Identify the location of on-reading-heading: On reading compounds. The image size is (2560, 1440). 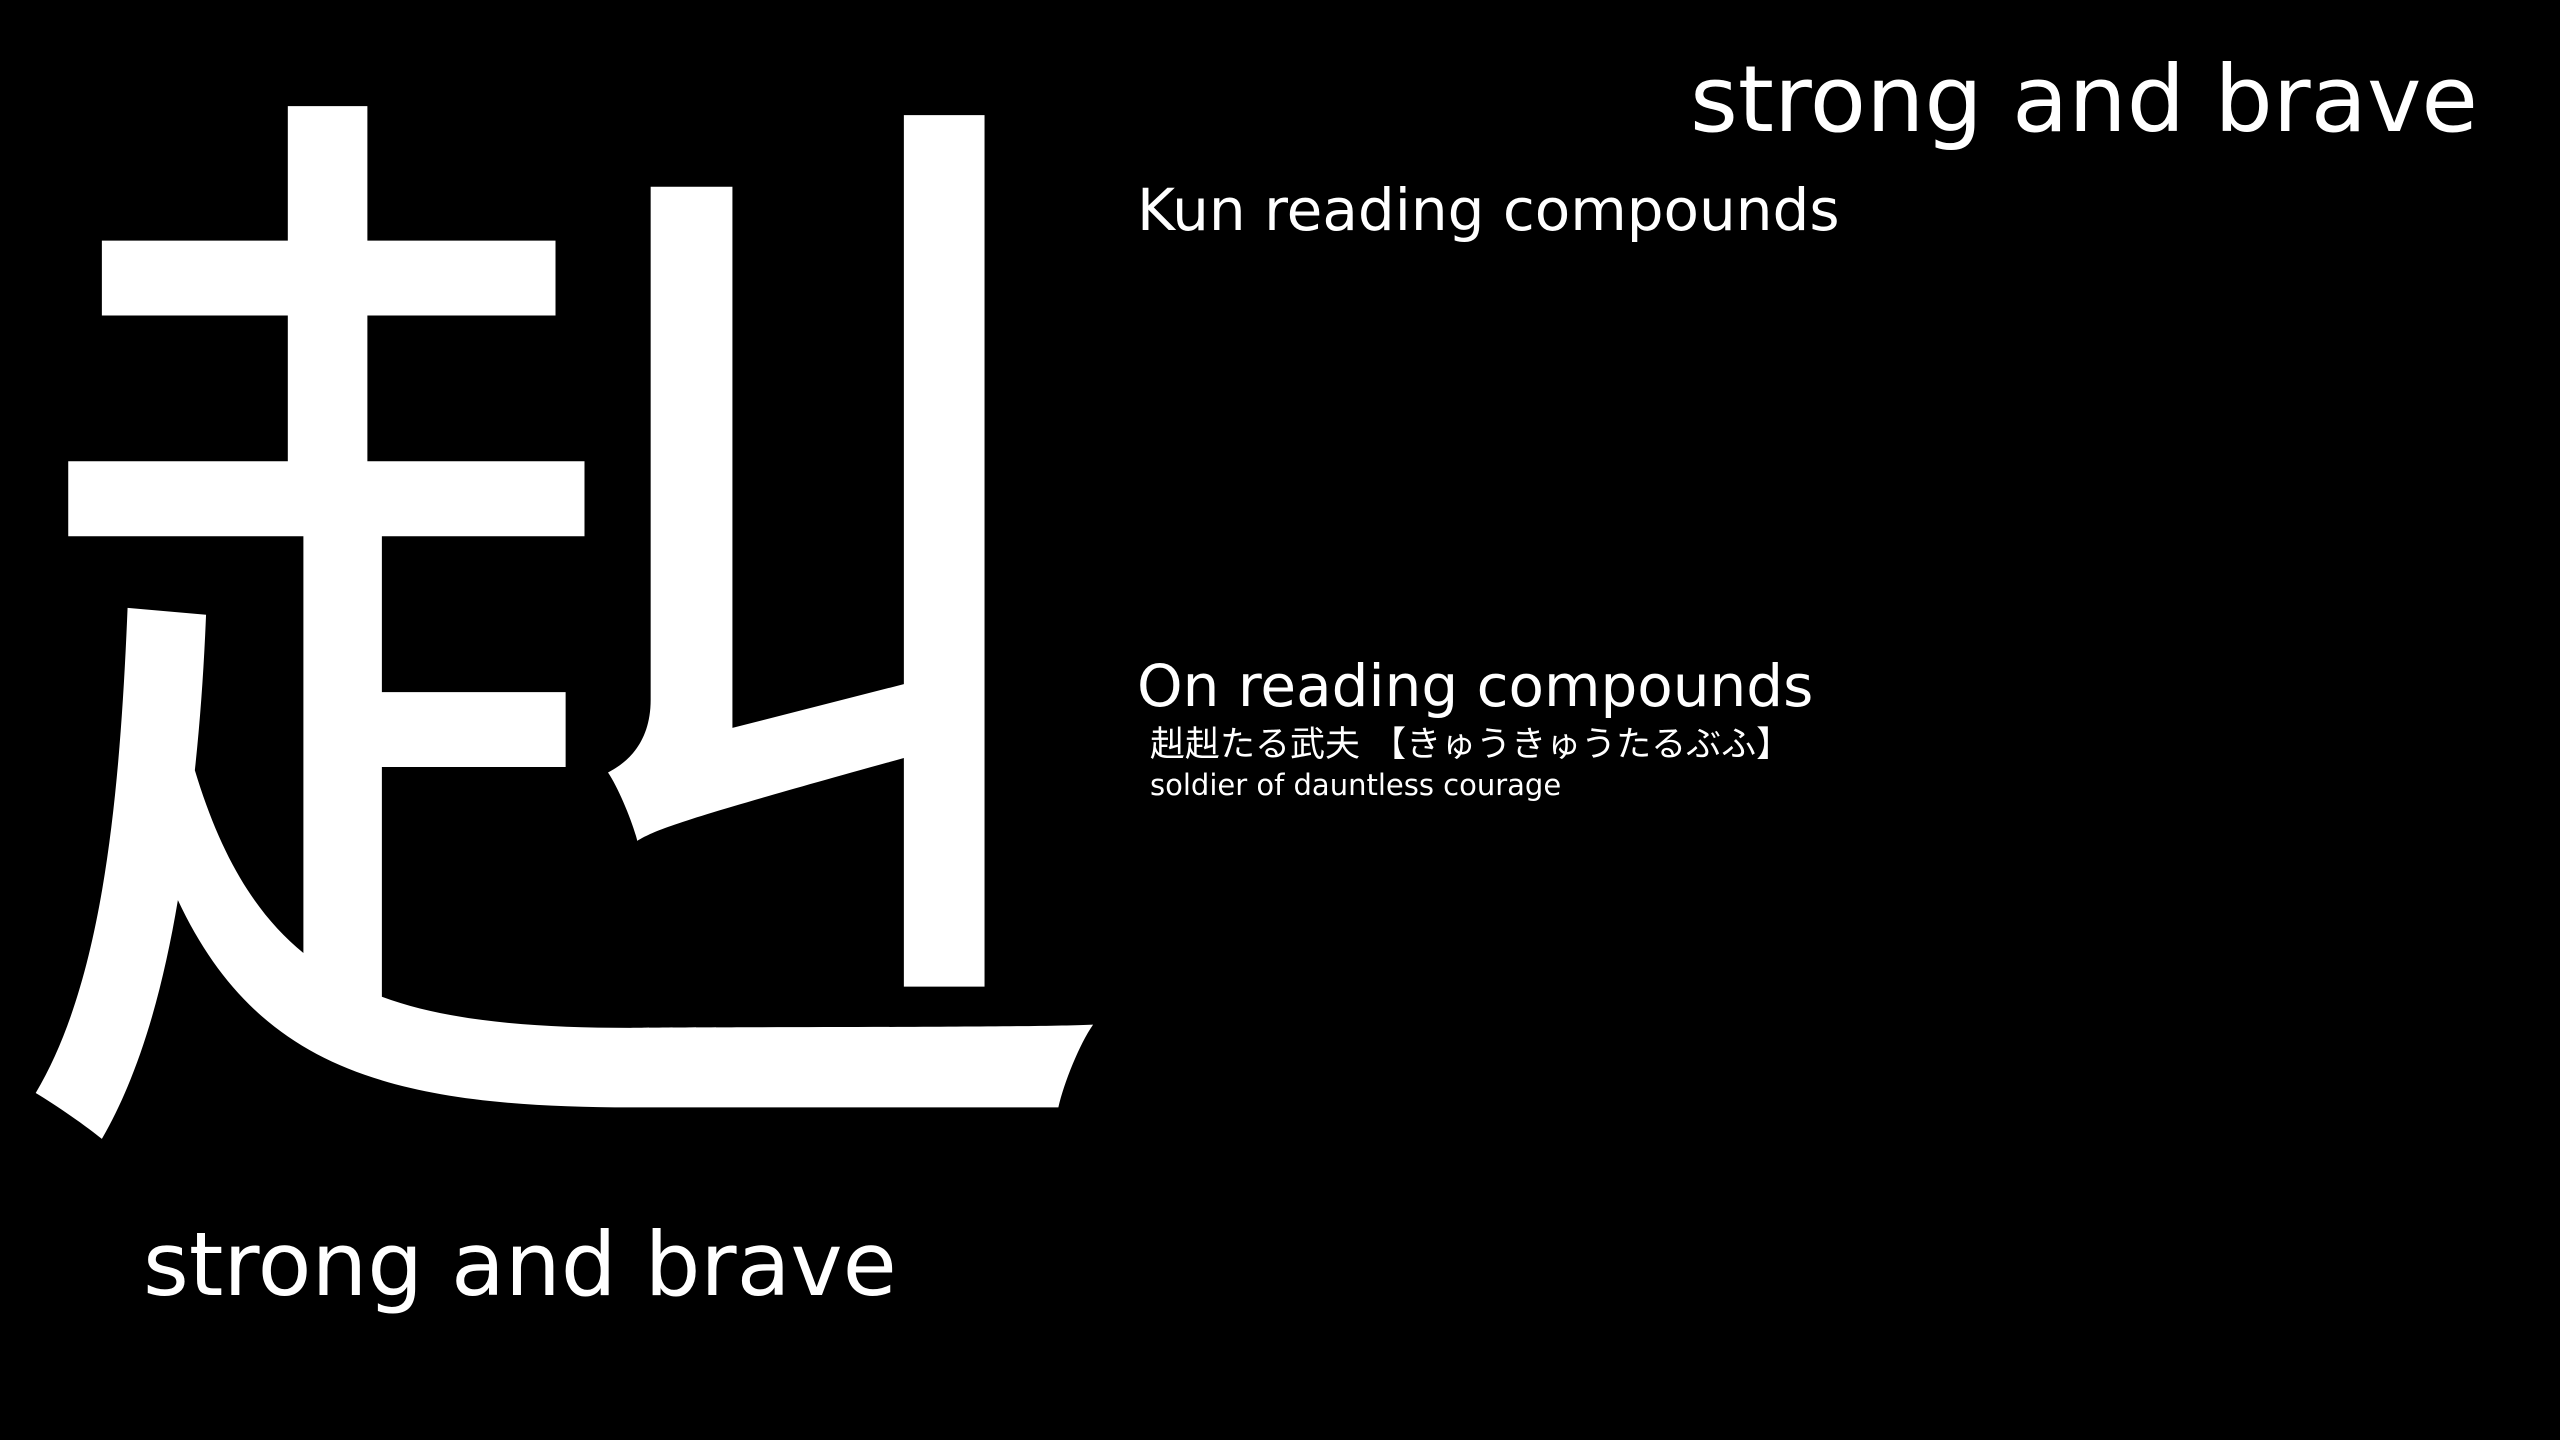
(1475, 686).